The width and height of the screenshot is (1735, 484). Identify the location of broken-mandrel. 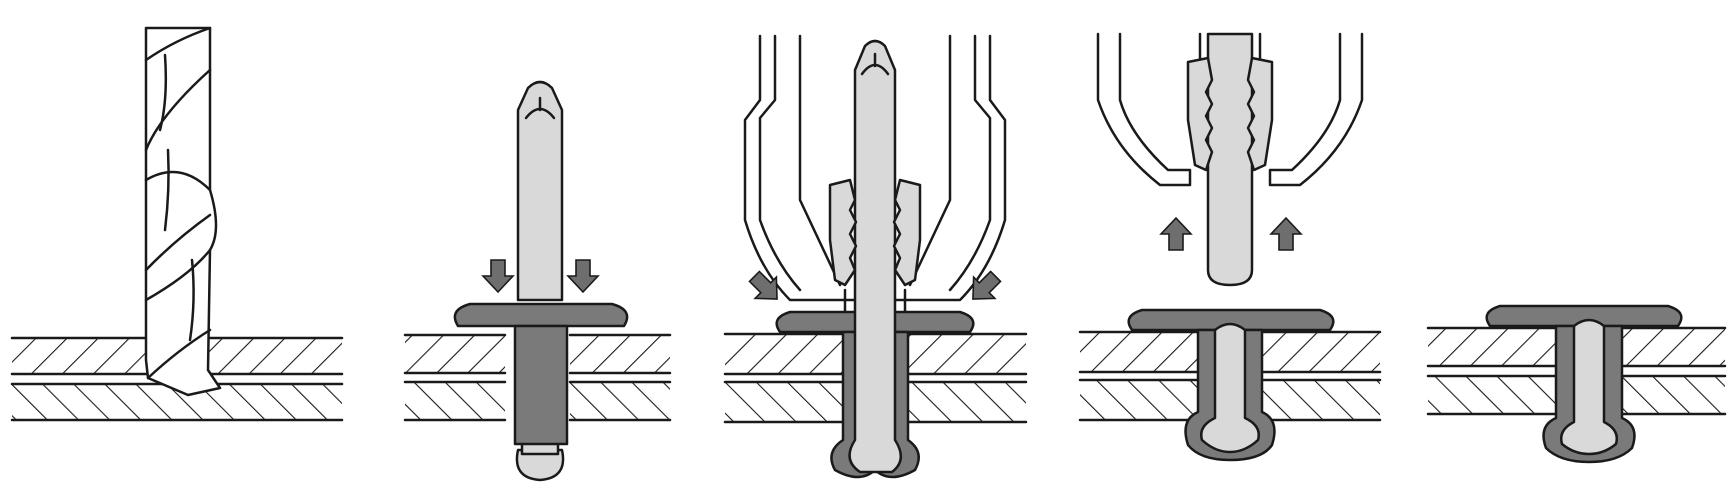
(1230, 159).